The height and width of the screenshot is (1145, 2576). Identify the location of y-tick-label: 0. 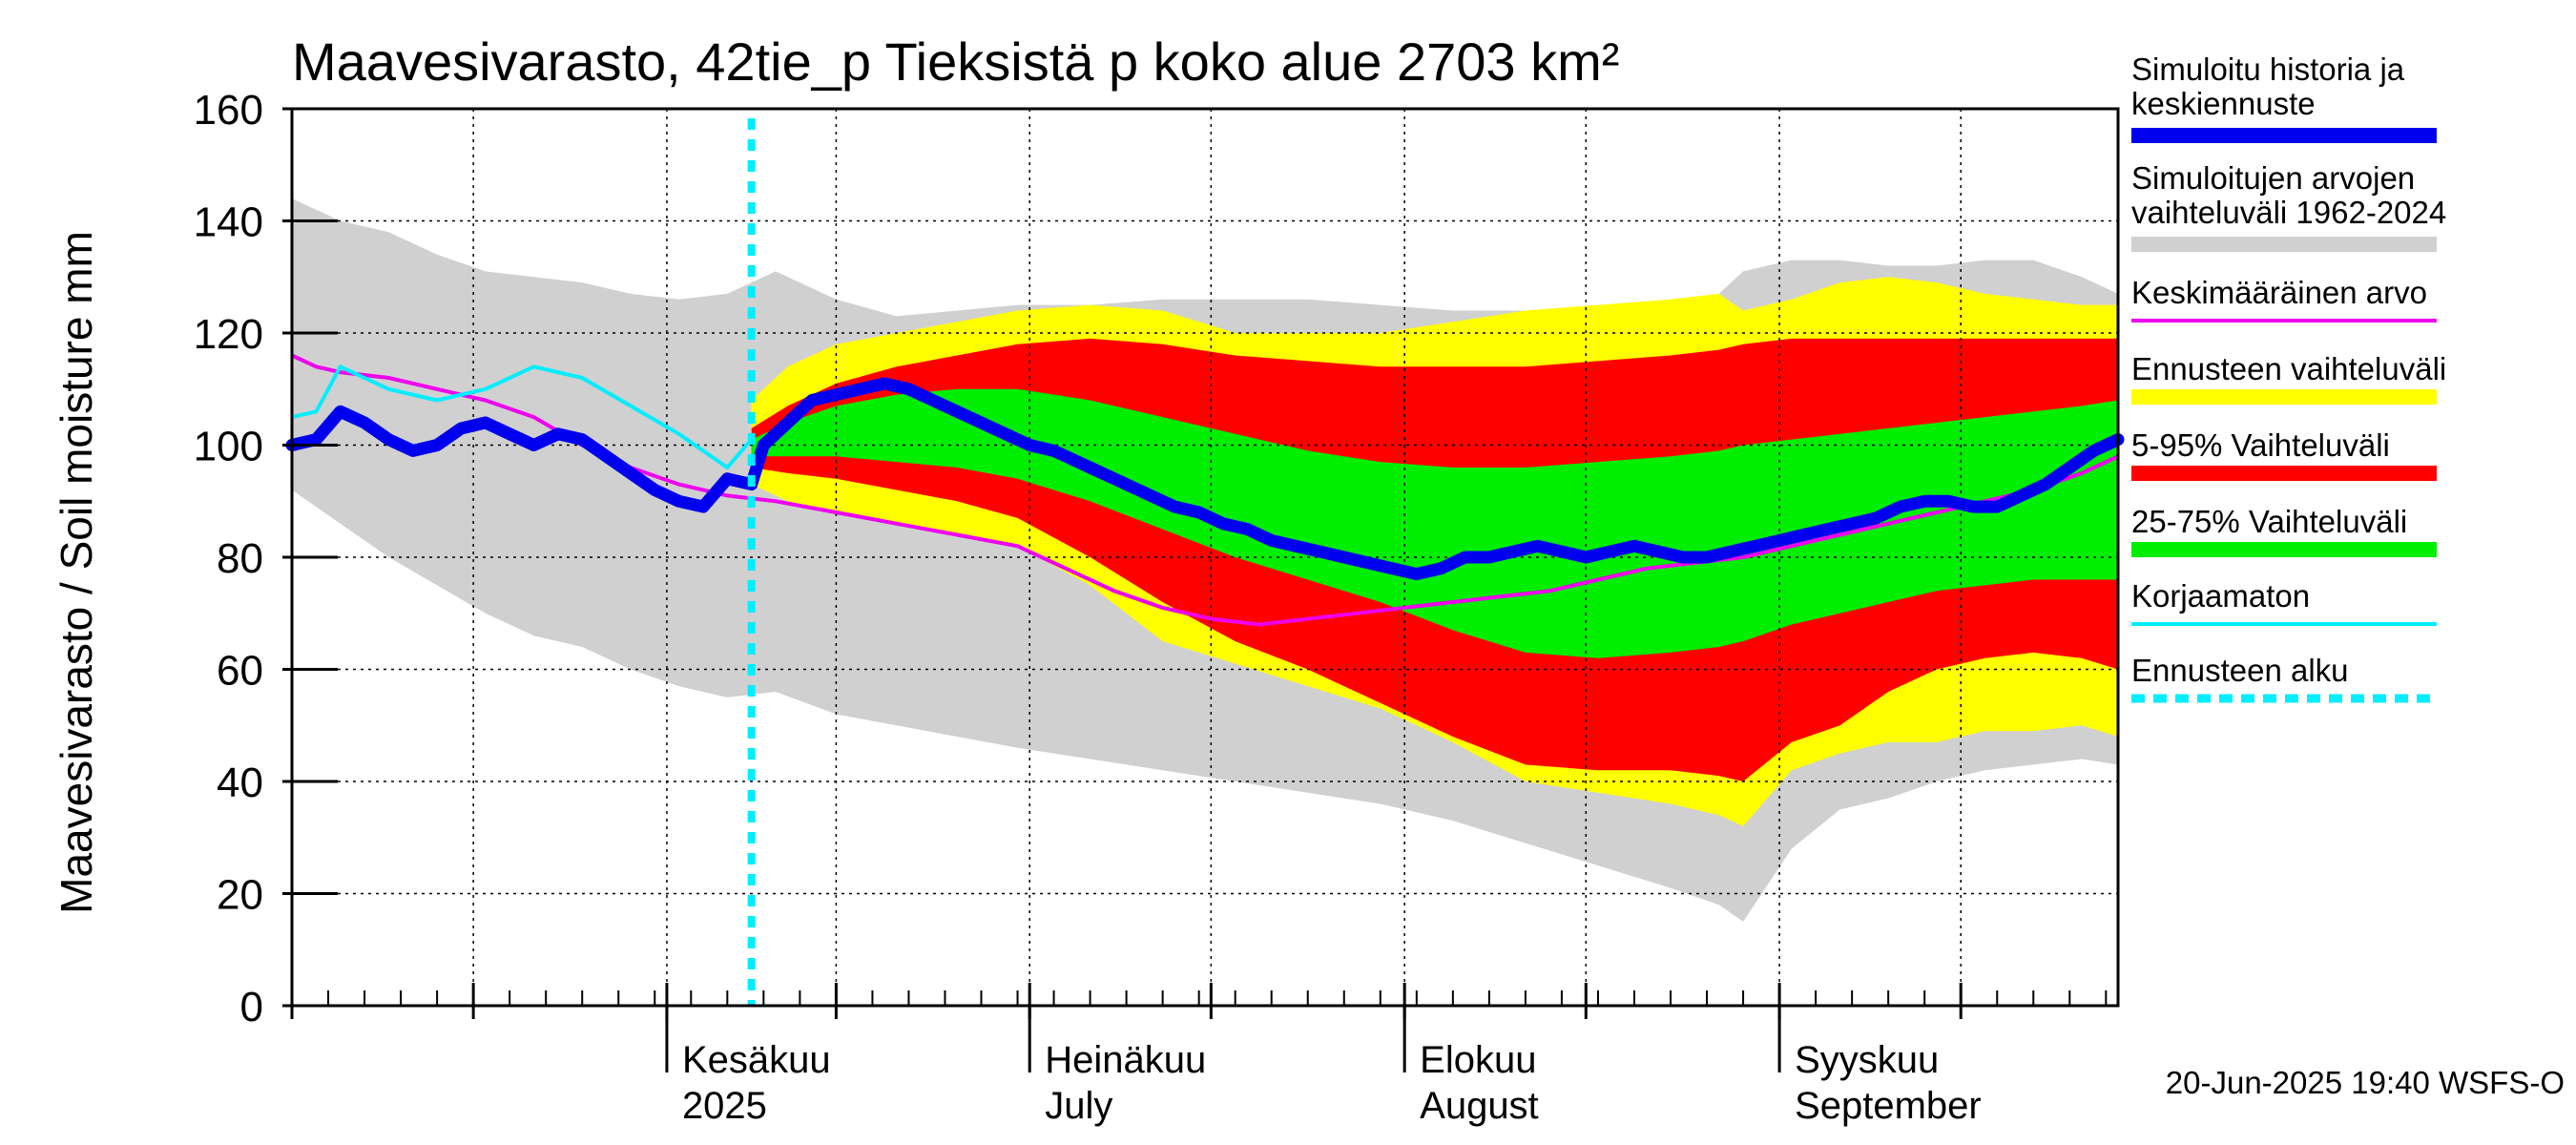
(251, 1007).